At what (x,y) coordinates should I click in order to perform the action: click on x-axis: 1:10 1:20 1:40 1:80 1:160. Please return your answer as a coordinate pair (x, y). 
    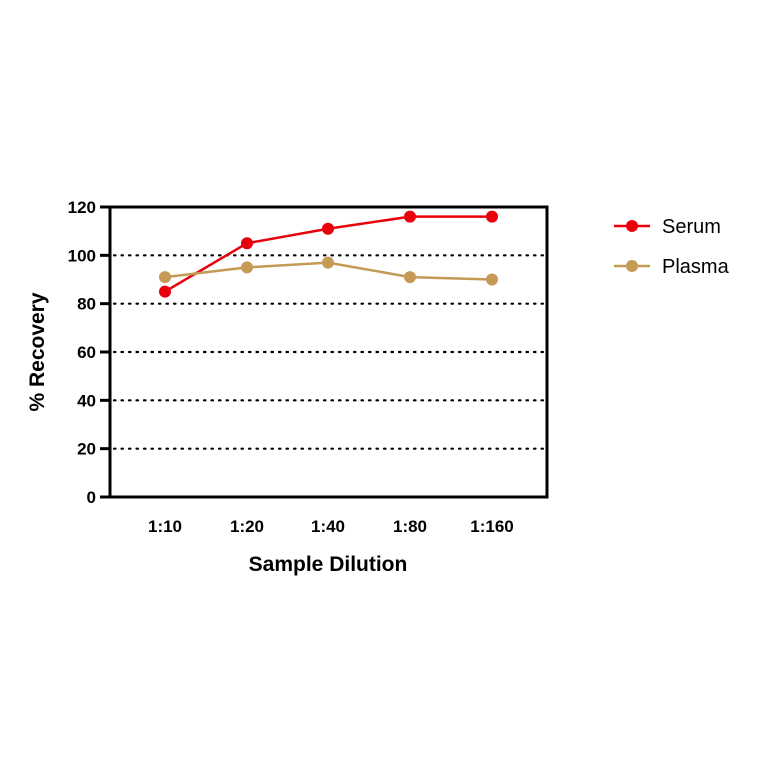
    Looking at the image, I should click on (331, 526).